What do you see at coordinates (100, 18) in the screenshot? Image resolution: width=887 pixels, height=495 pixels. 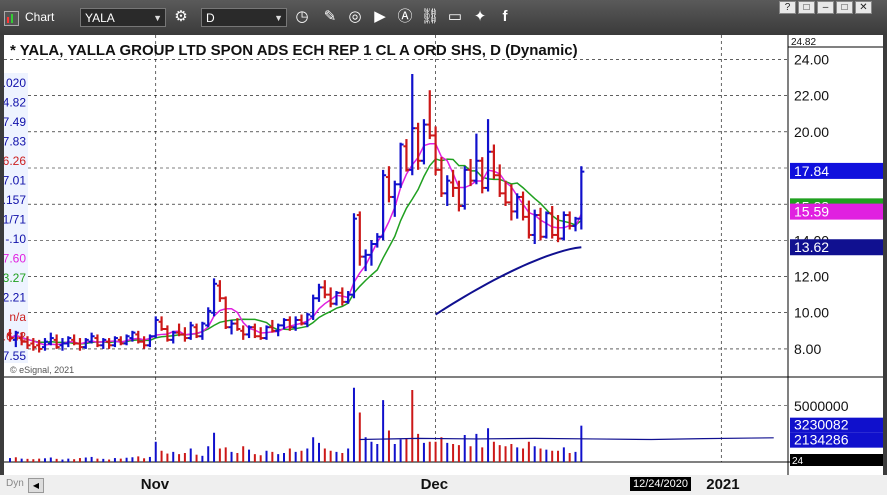 I see `symbol-value: YALA` at bounding box center [100, 18].